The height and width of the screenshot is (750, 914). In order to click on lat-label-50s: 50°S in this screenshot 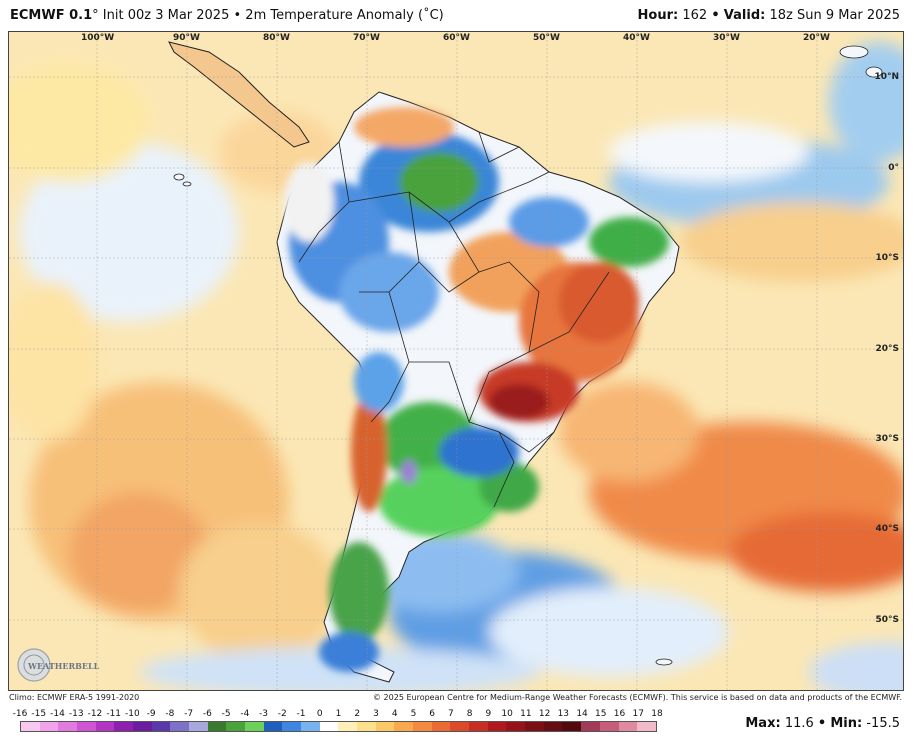, I will do `click(887, 620)`.